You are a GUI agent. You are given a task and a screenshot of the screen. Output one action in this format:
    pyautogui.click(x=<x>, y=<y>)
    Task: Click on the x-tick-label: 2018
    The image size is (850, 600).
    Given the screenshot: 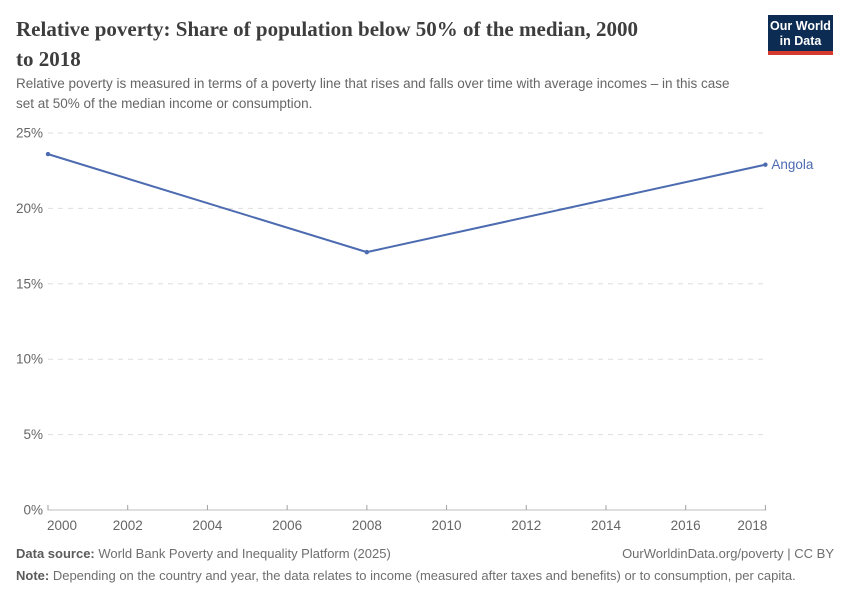 What is the action you would take?
    pyautogui.click(x=752, y=525)
    